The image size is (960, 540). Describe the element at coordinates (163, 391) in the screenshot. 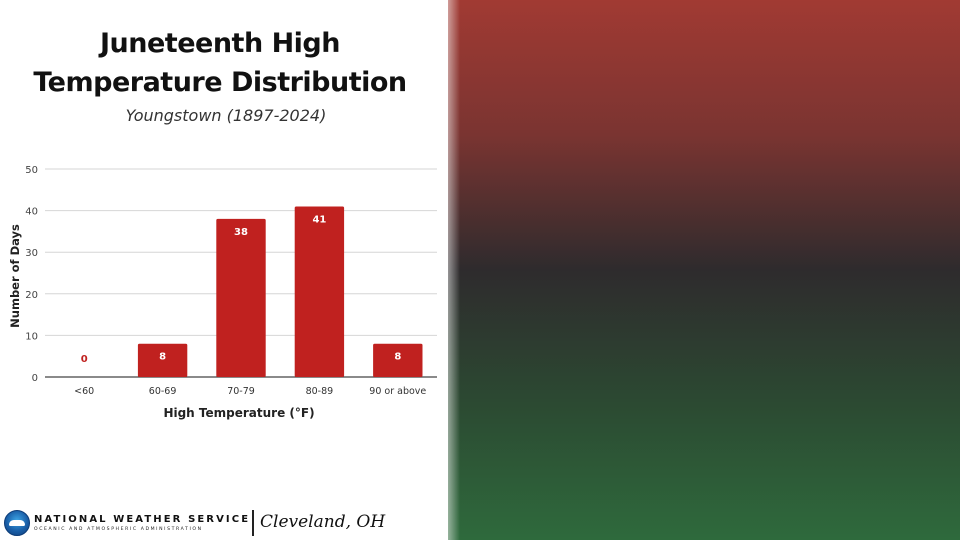

I see `x-tick-label: 60-69` at that location.